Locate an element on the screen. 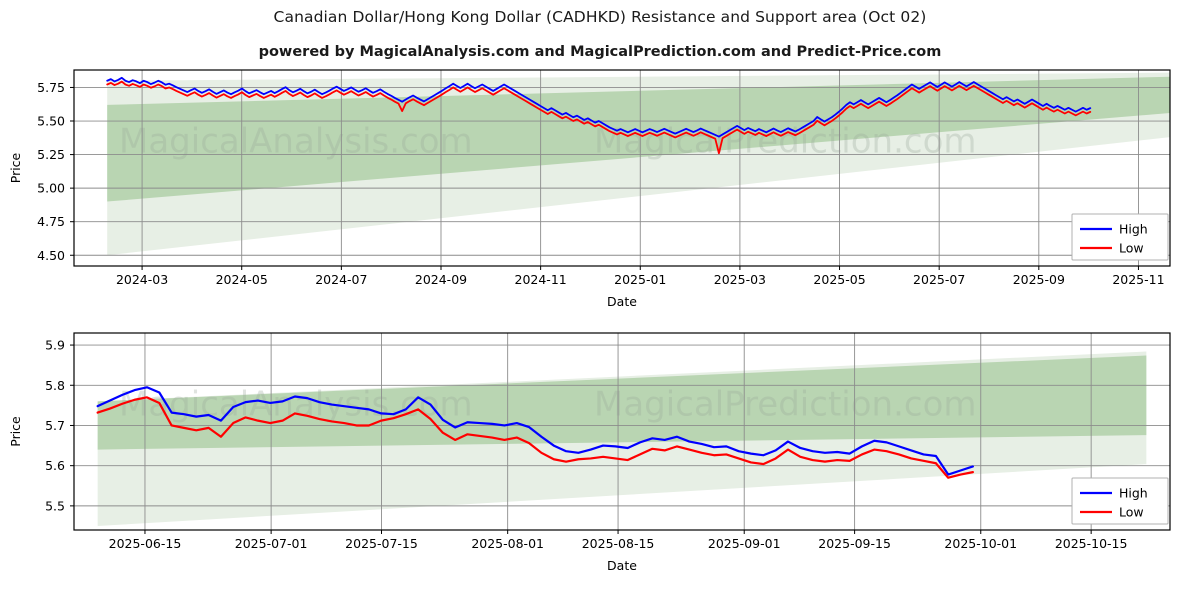 The image size is (1200, 600). x-axis-tick-label: 2025-06-15 is located at coordinates (145, 543).